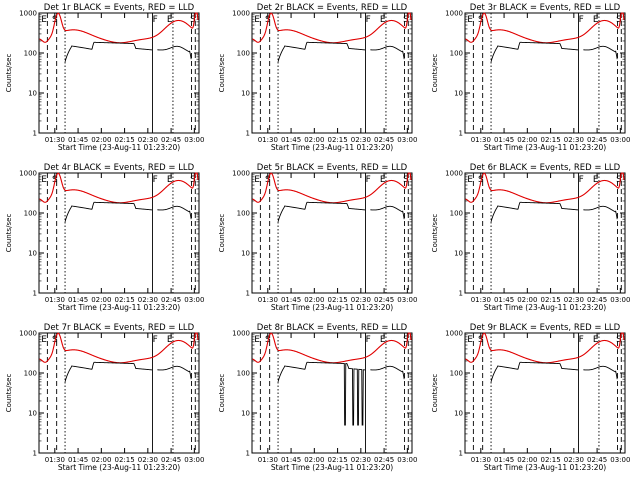 This screenshot has height=480, width=640. Describe the element at coordinates (119, 8) in the screenshot. I see `panel-title: Det 1r BLACK = Events, RED = LLD` at that location.